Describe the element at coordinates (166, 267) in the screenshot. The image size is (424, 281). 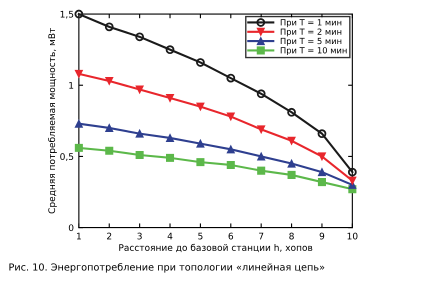
I see `text: Рис. 10. Энергопотребление при топологии «линейная цепь»` at that location.